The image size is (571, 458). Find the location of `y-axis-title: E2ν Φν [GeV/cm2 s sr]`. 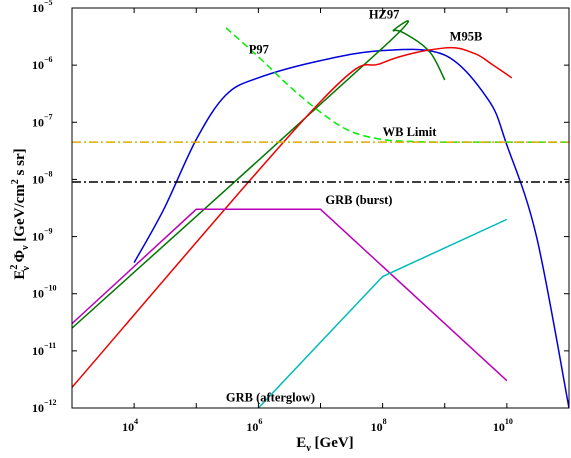

y-axis-title: E2ν Φν [GeV/cm2 s sr] is located at coordinates (20, 213).